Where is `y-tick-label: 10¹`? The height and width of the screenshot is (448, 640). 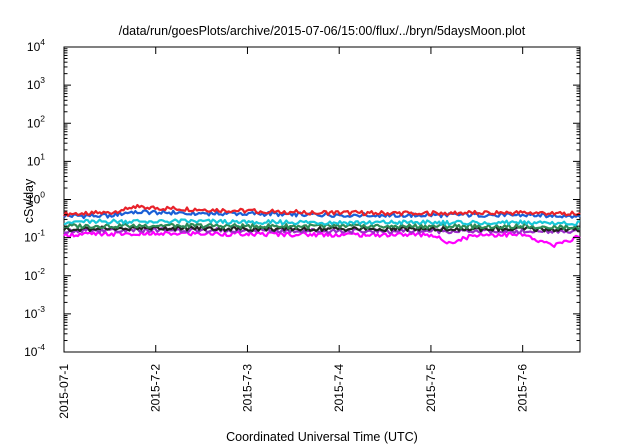
y-tick-label: 10¹ is located at coordinates (36, 159).